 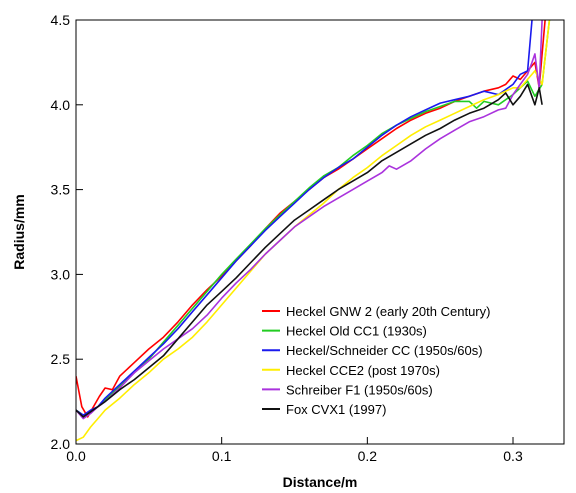 I want to click on legend-label-5: Schreiber F1 (1950s/60s), so click(x=359, y=389).